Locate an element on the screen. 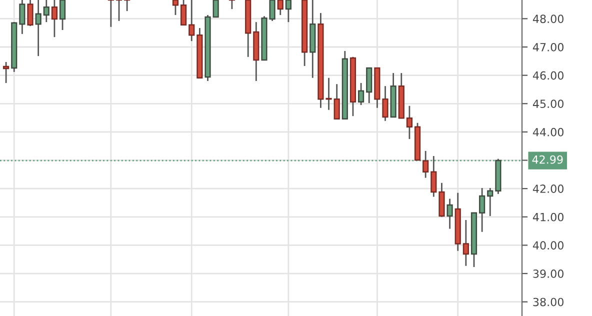 The image size is (592, 316). y-tick-label: 48.00 is located at coordinates (548, 19).